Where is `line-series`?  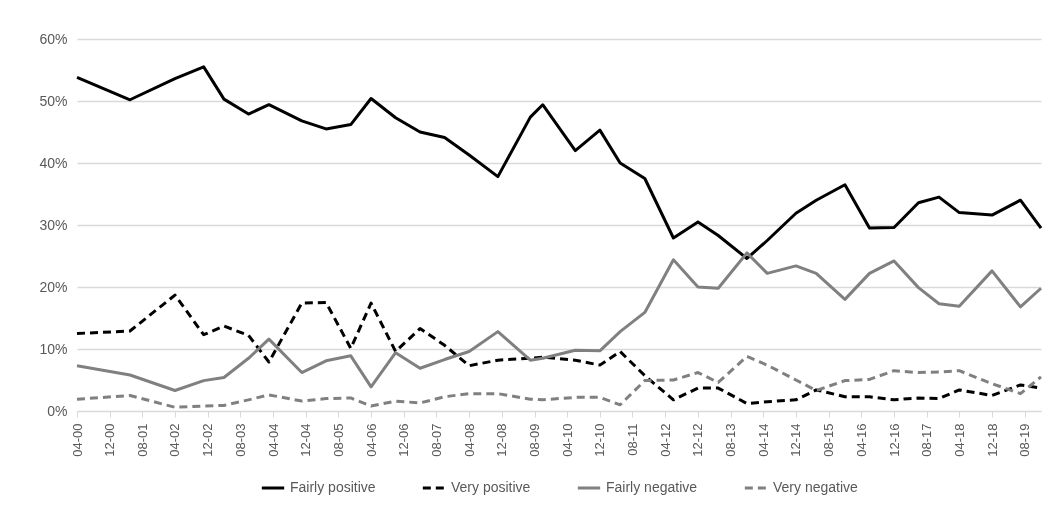 line-series is located at coordinates (559, 381).